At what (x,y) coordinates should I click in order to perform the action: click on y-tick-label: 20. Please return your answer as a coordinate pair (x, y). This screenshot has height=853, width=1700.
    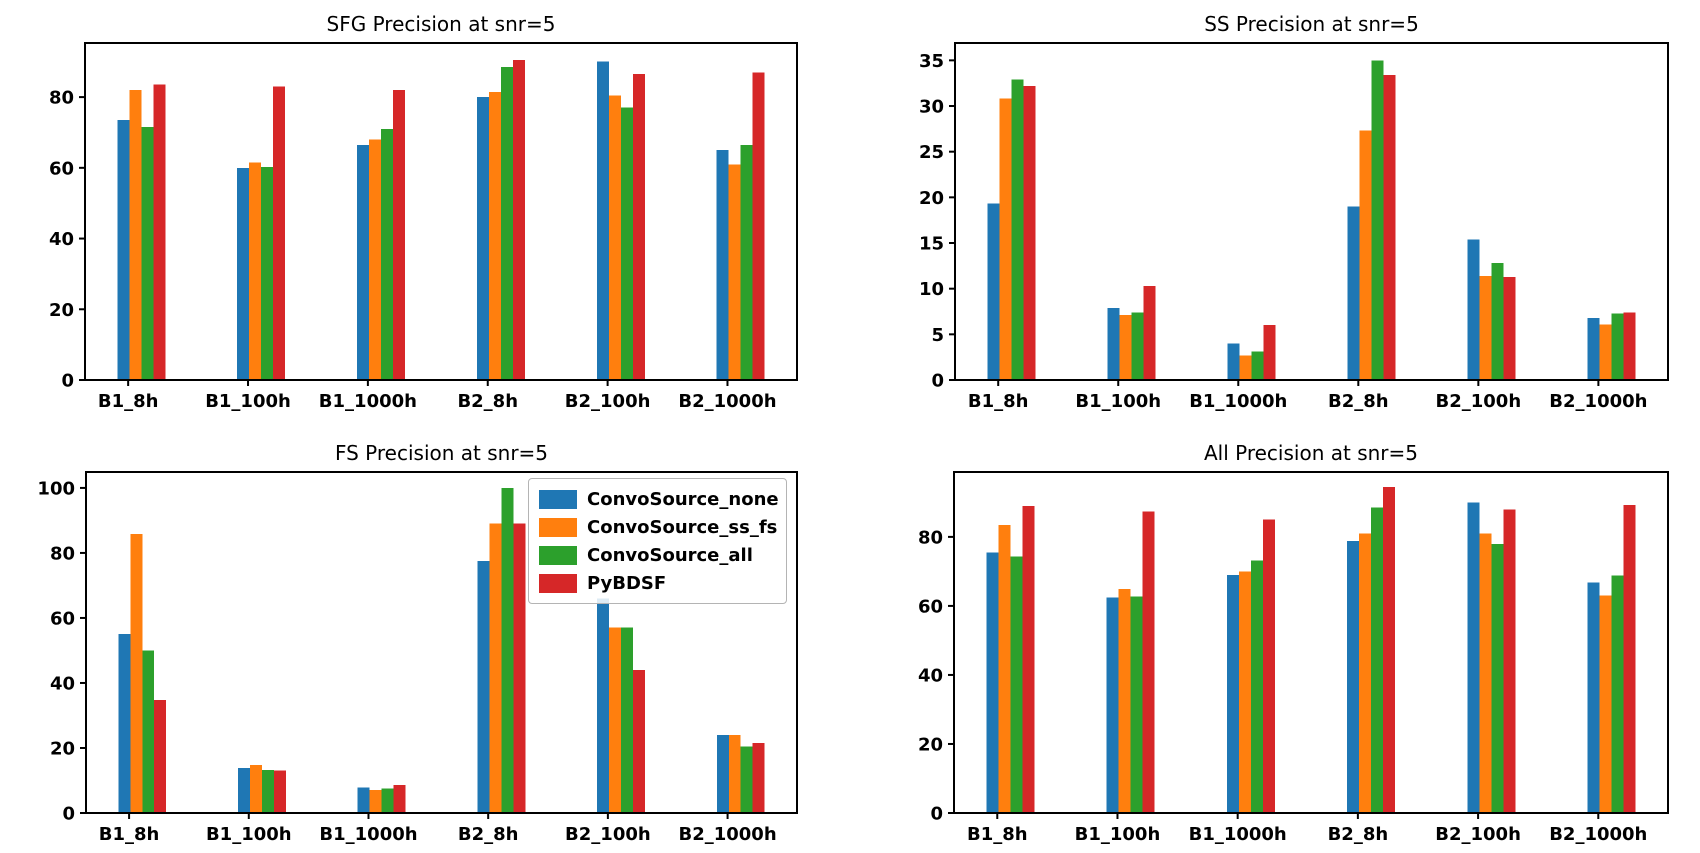
    Looking at the image, I should click on (931, 198).